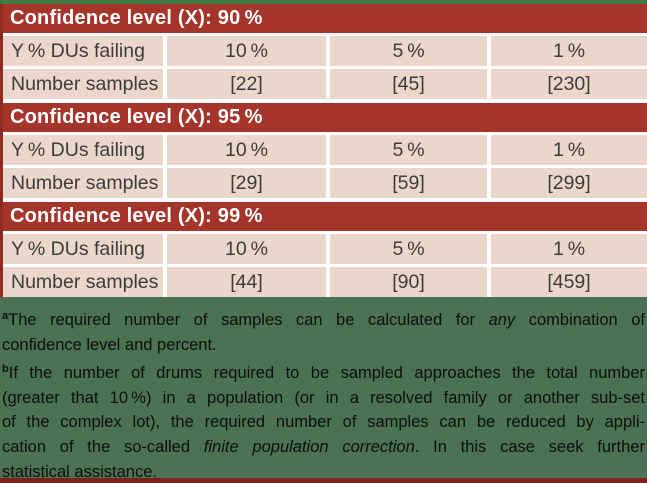 The height and width of the screenshot is (483, 647). What do you see at coordinates (246, 84) in the screenshot?
I see `number-samples-value: [22]` at bounding box center [246, 84].